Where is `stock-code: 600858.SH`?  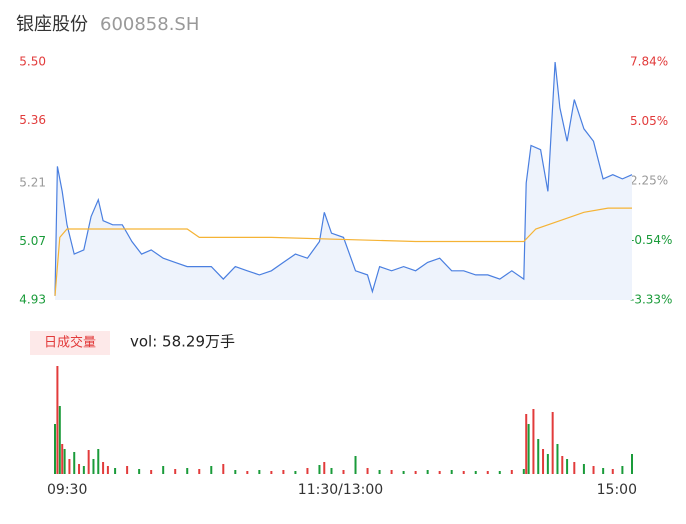
stock-code: 600858.SH is located at coordinates (149, 24).